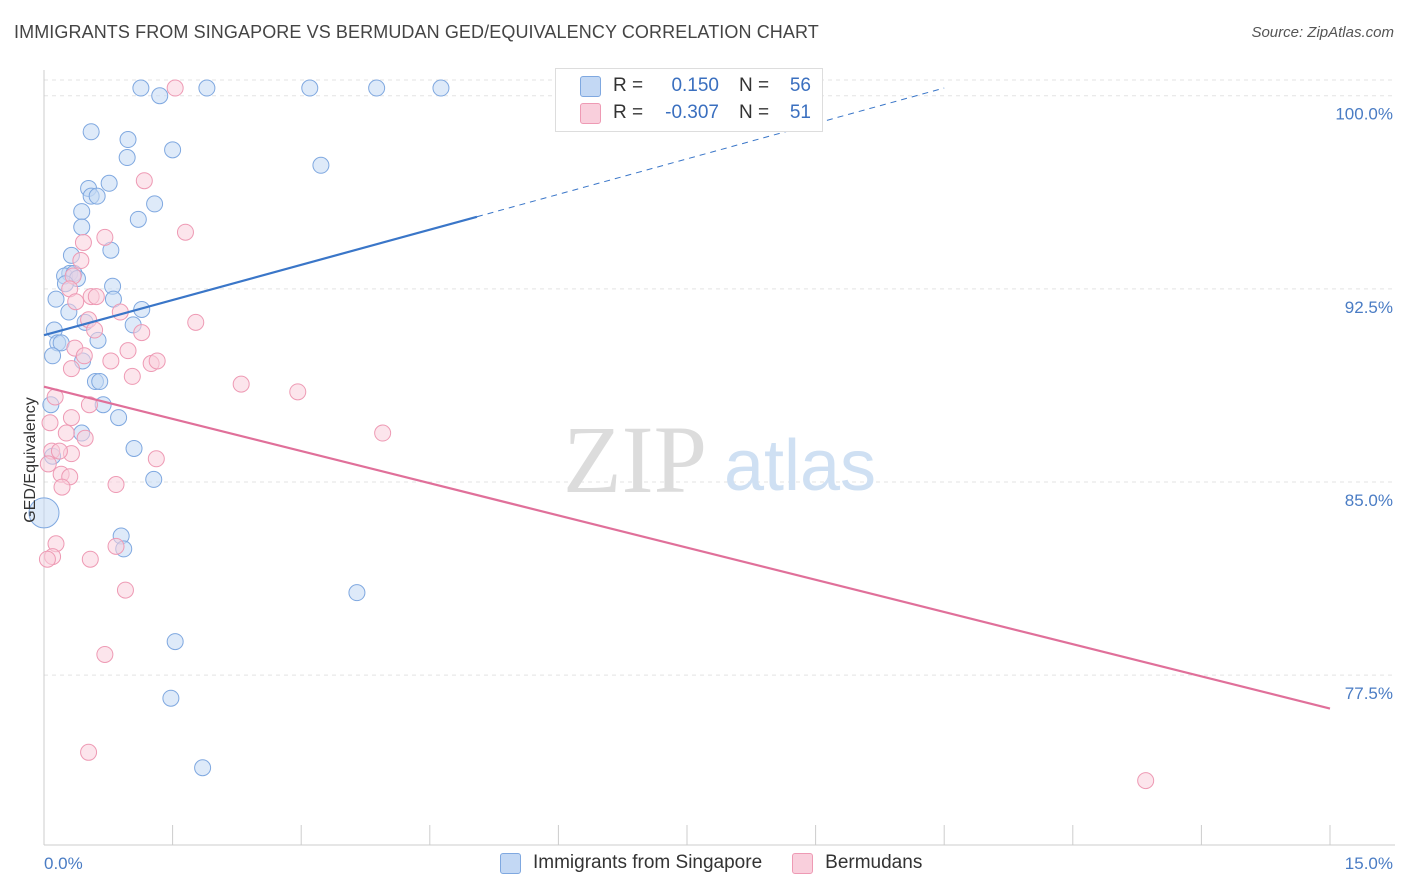  What do you see at coordinates (1364, 114) in the screenshot?
I see `y-tick-label-3: 100.0%` at bounding box center [1364, 114].